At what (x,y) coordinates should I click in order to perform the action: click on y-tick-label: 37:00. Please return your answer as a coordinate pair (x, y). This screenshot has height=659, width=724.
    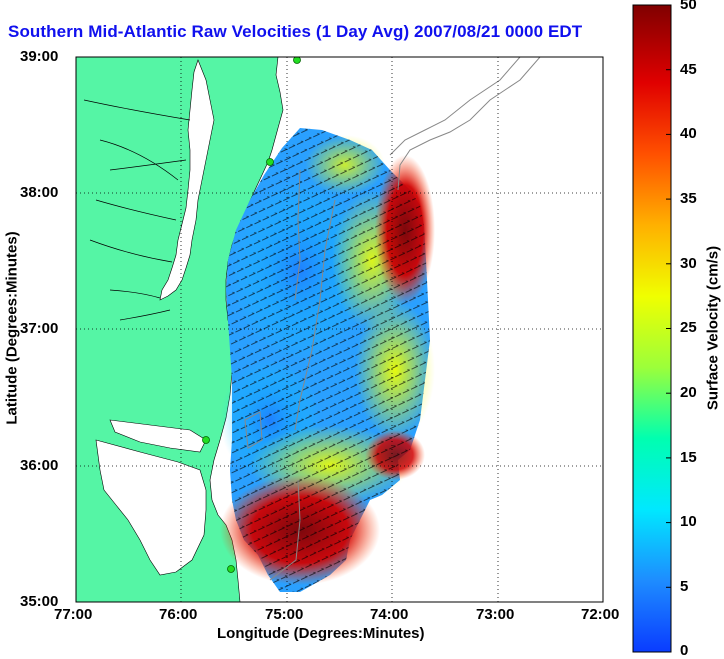
    Looking at the image, I should click on (39, 328).